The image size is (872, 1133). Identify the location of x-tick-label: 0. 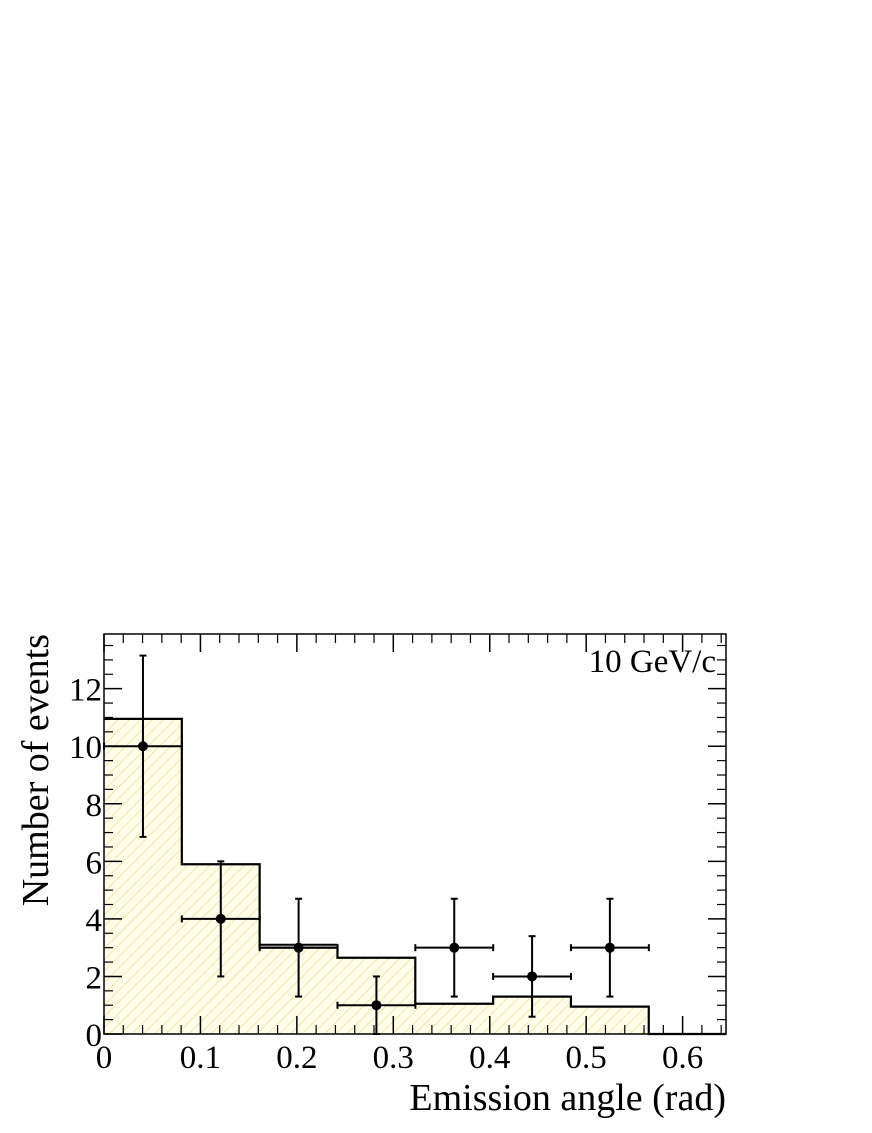
(104, 1058).